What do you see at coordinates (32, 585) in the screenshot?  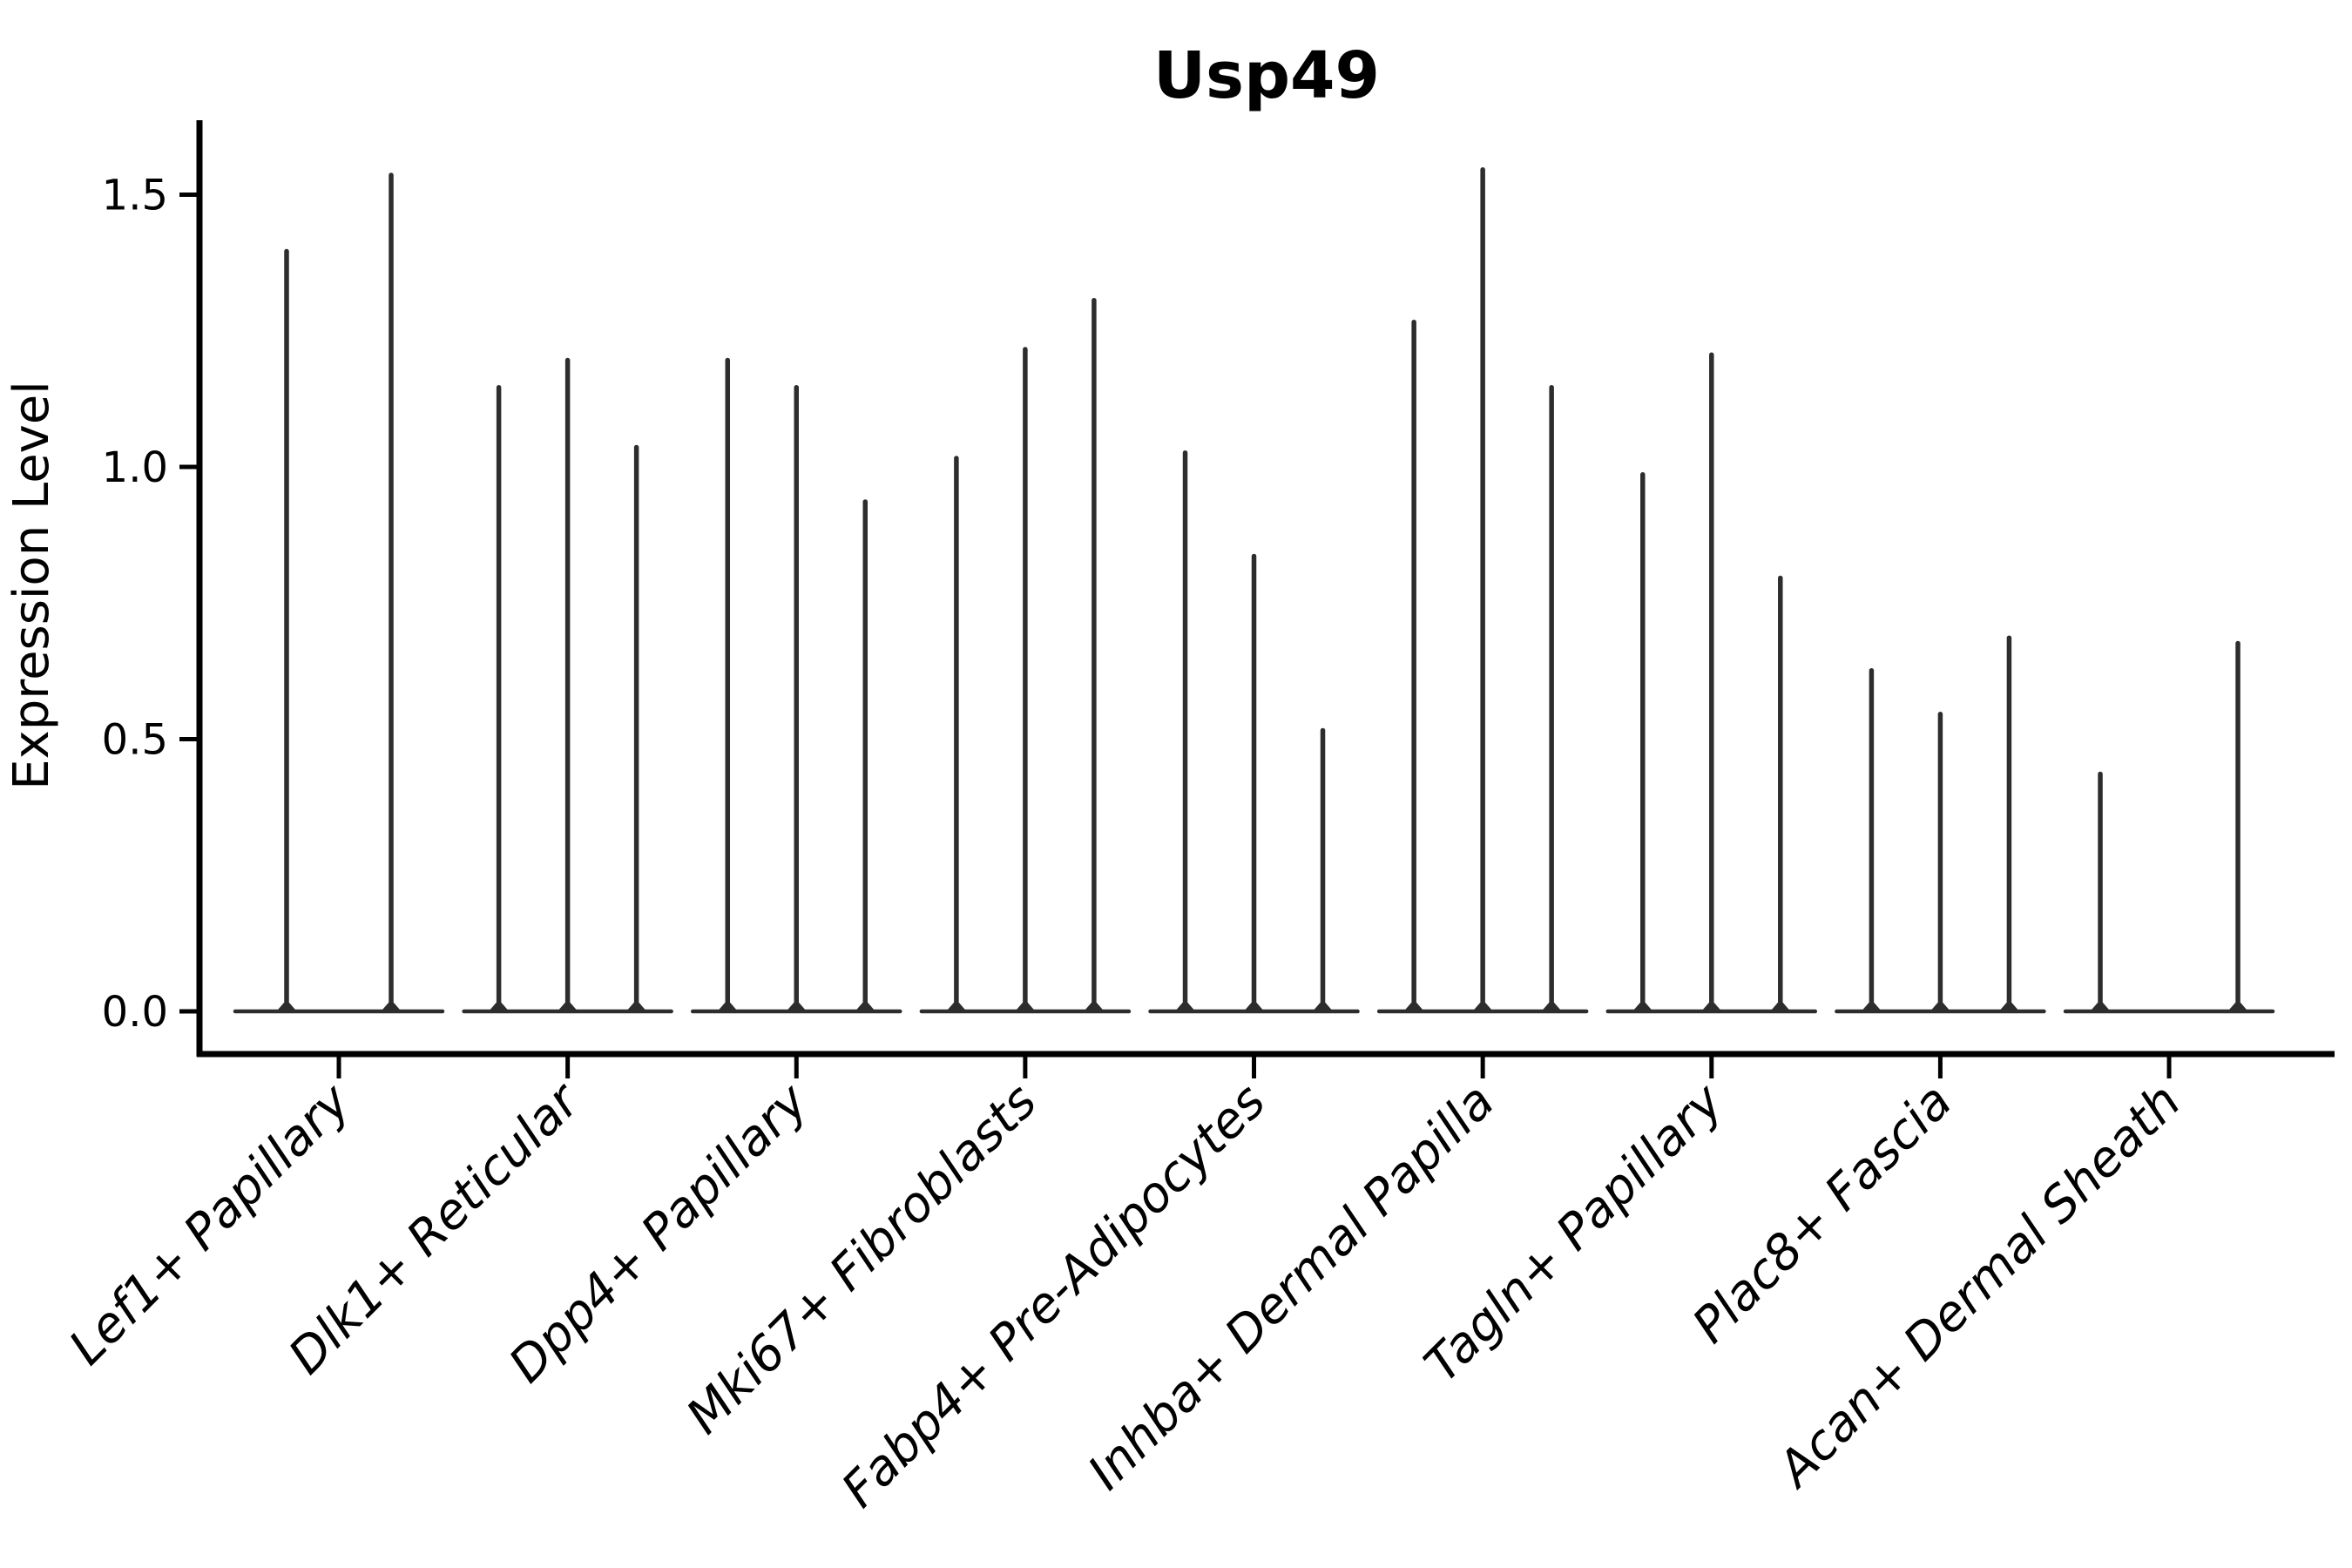 I see `y-axis-label: Expression Level` at bounding box center [32, 585].